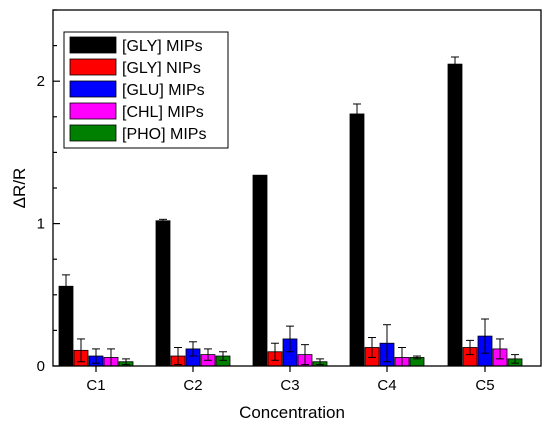 Image resolution: width=550 pixels, height=439 pixels. What do you see at coordinates (164, 134) in the screenshot?
I see `legend-label: [PHO] MIPs` at bounding box center [164, 134].